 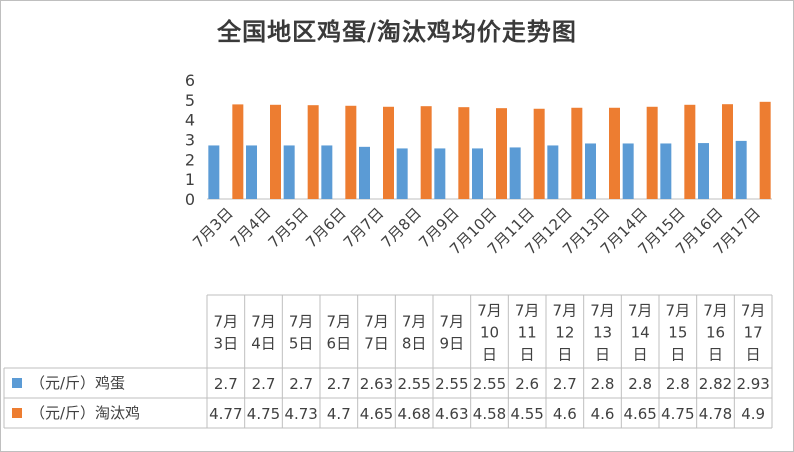 What do you see at coordinates (527, 333) in the screenshot?
I see `table-header-date: 7月 11 日` at bounding box center [527, 333].